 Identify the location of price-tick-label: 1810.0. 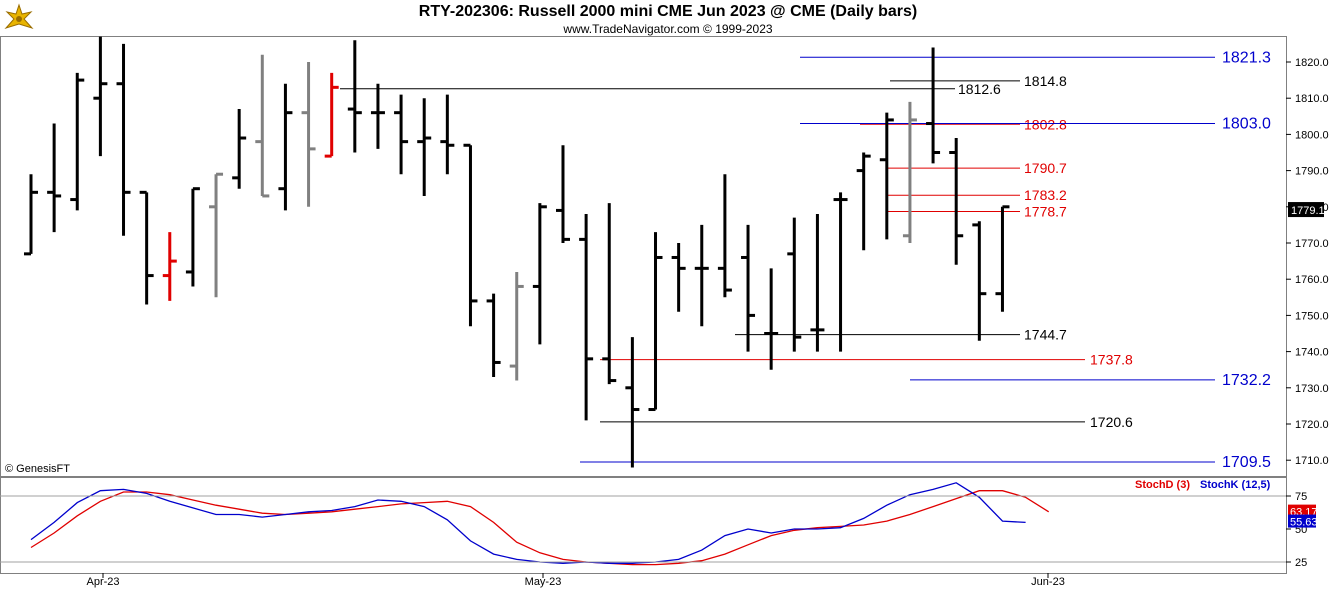
(1312, 99).